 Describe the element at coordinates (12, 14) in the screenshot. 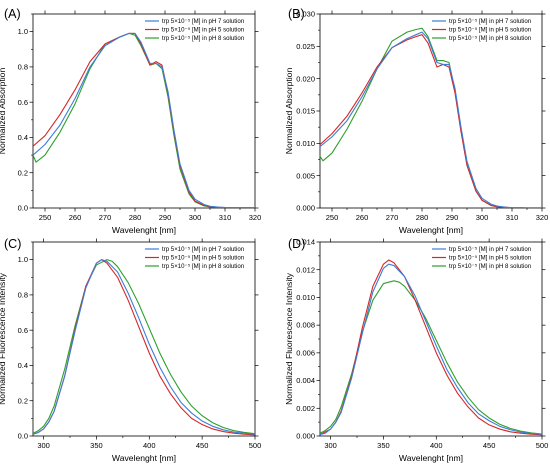

I see `panel-label: (A)` at that location.